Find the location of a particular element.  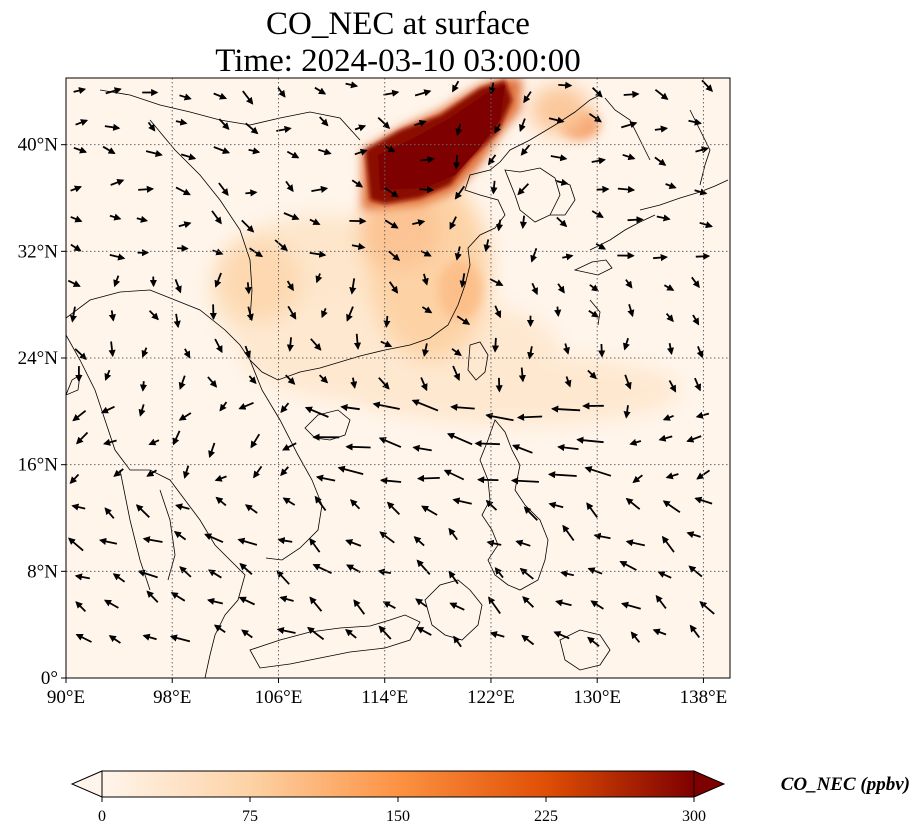

latitude-tick-labels: 0° 8°N 16°N 24°N 32°N 40°N is located at coordinates (42, 412).